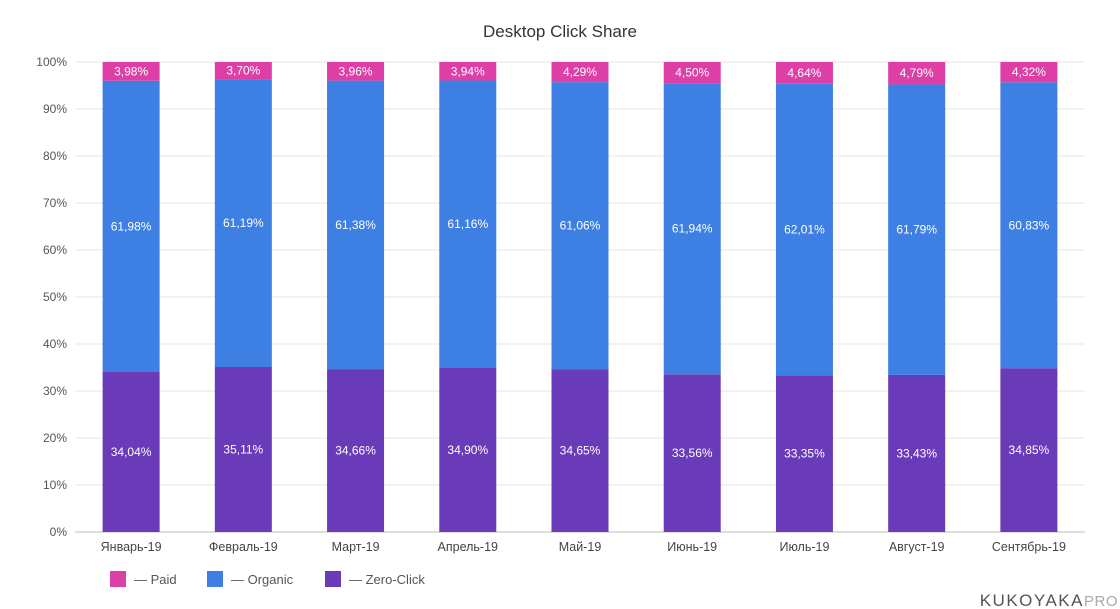 The width and height of the screenshot is (1120, 609). I want to click on legend-label: — Zero-Click, so click(387, 579).